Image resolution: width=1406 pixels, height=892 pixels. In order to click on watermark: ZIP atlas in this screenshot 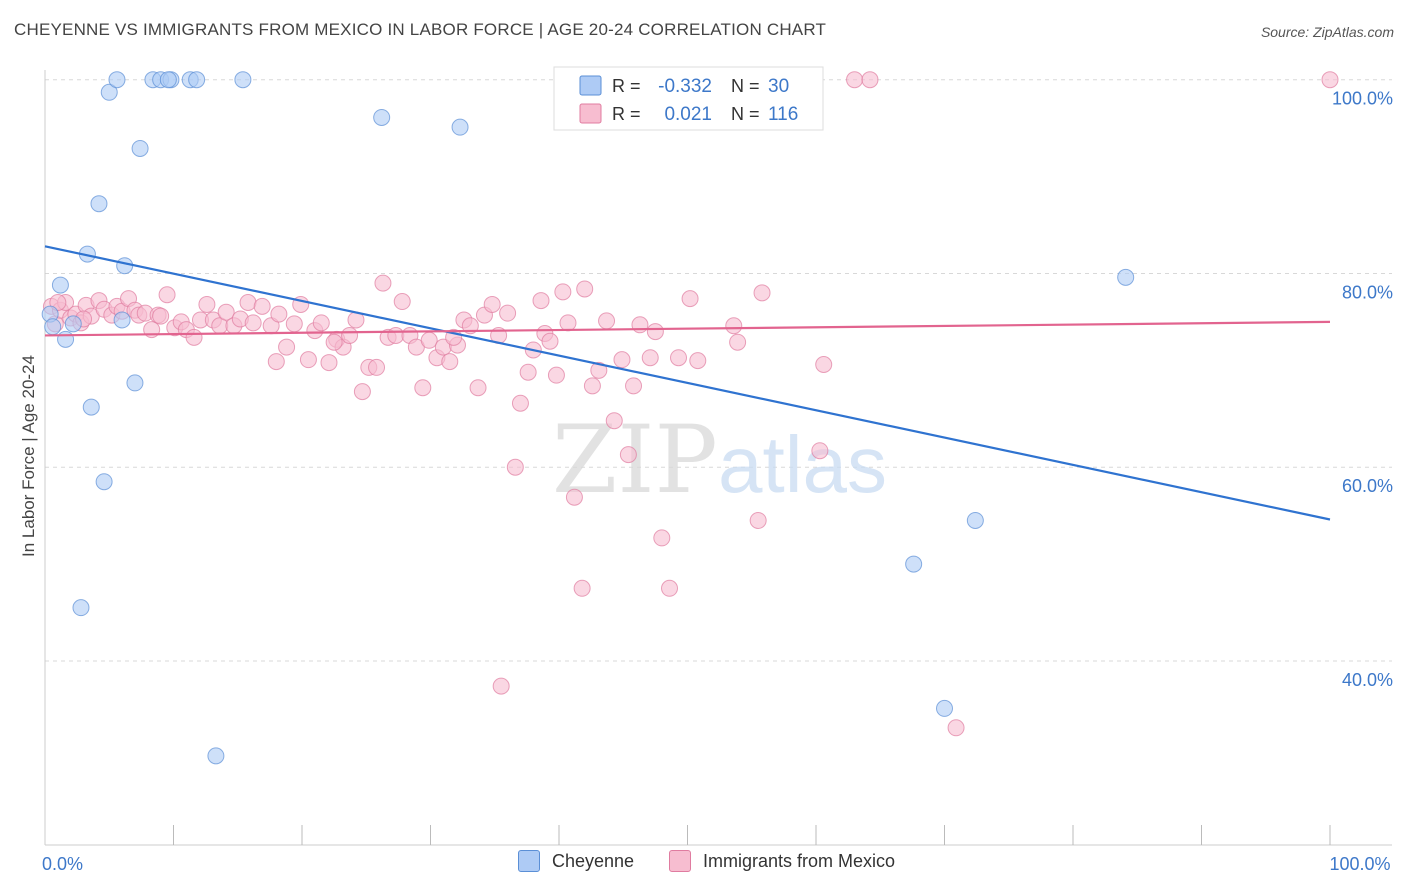, I will do `click(719, 460)`.